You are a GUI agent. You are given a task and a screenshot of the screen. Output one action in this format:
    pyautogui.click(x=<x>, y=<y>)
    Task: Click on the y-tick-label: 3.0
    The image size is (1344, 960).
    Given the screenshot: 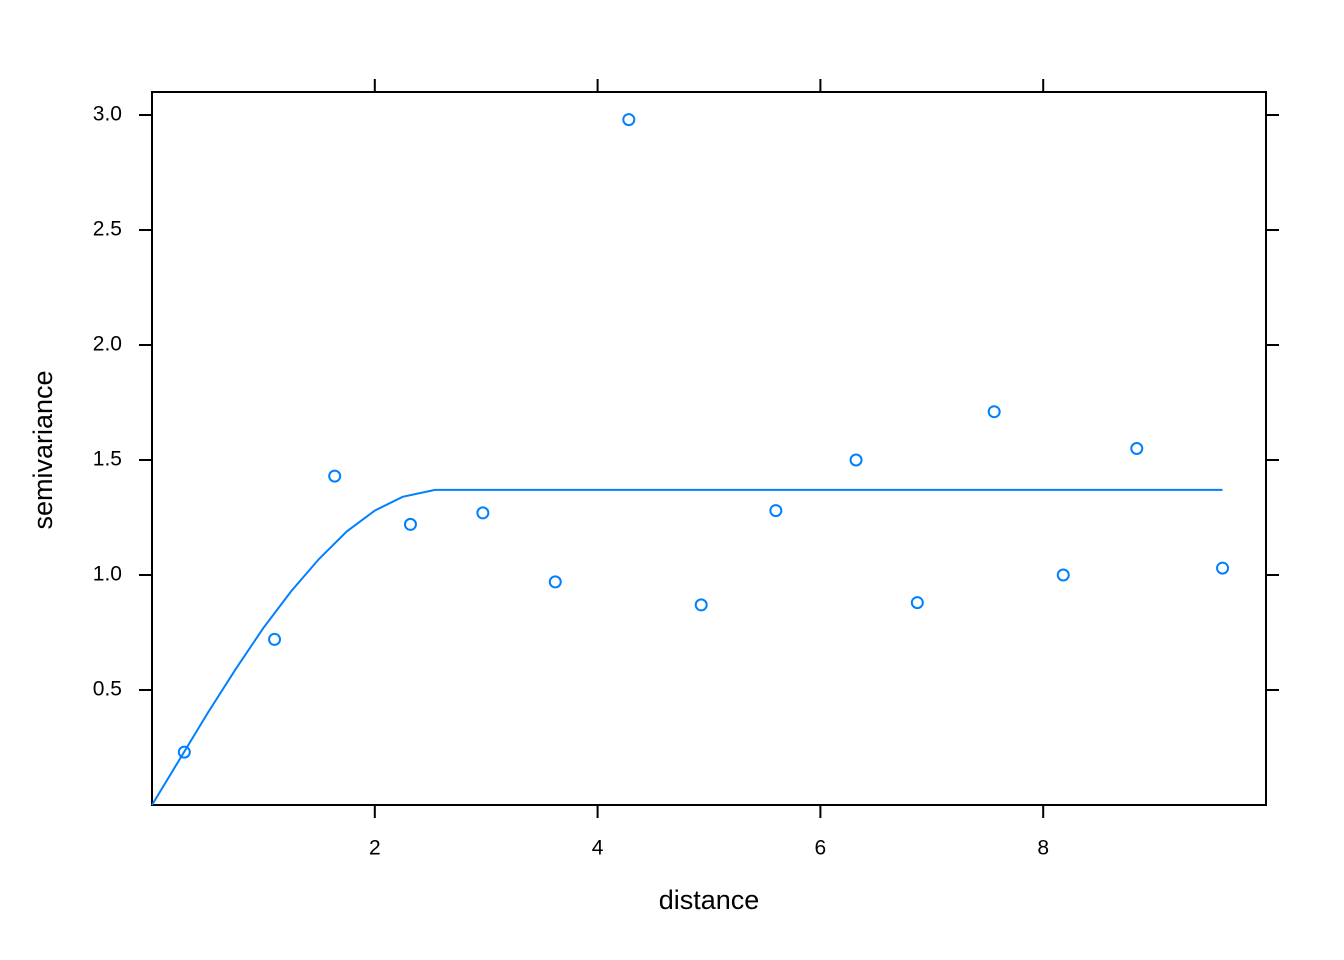 What is the action you would take?
    pyautogui.click(x=107, y=114)
    